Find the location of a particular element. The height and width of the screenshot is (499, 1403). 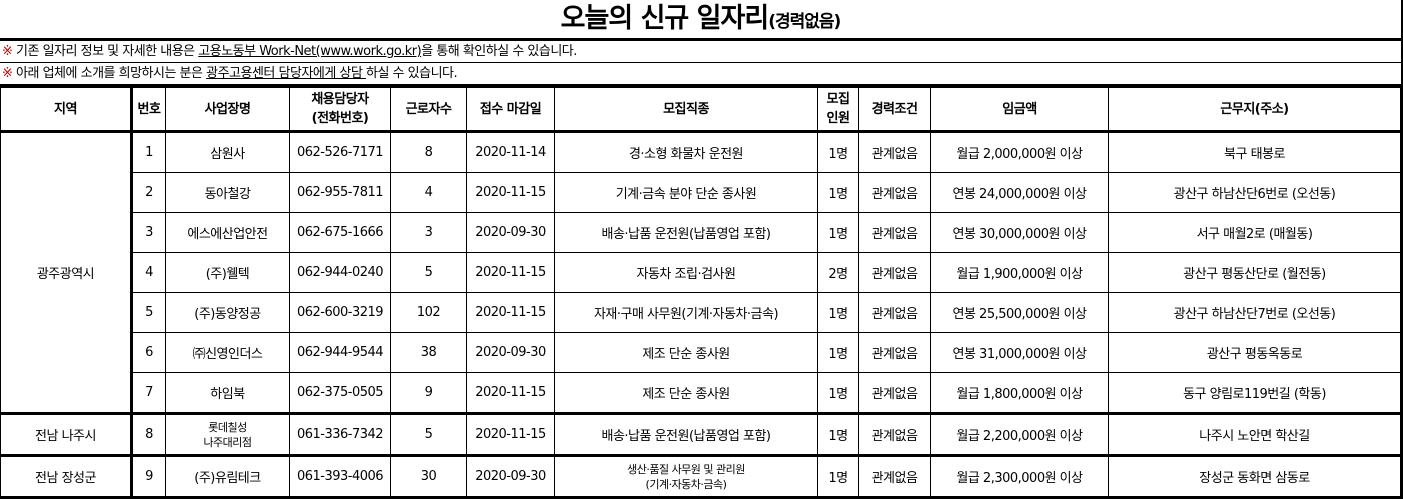

cell-occupation: 생산·품질 사무원 및 관리원 (기계·자동차·금속) is located at coordinates (686, 477).